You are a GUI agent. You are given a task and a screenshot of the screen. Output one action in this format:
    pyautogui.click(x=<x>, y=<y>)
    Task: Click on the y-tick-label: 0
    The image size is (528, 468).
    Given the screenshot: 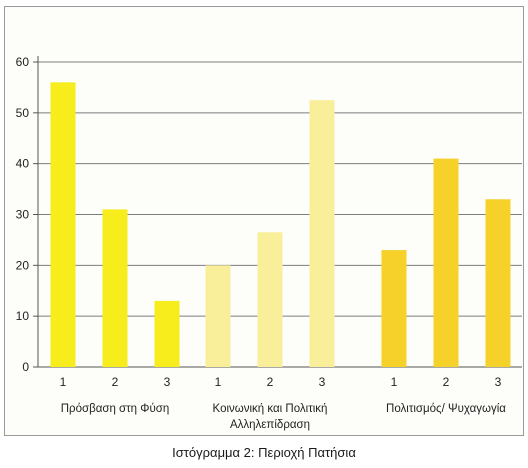 What is the action you would take?
    pyautogui.click(x=25, y=367)
    